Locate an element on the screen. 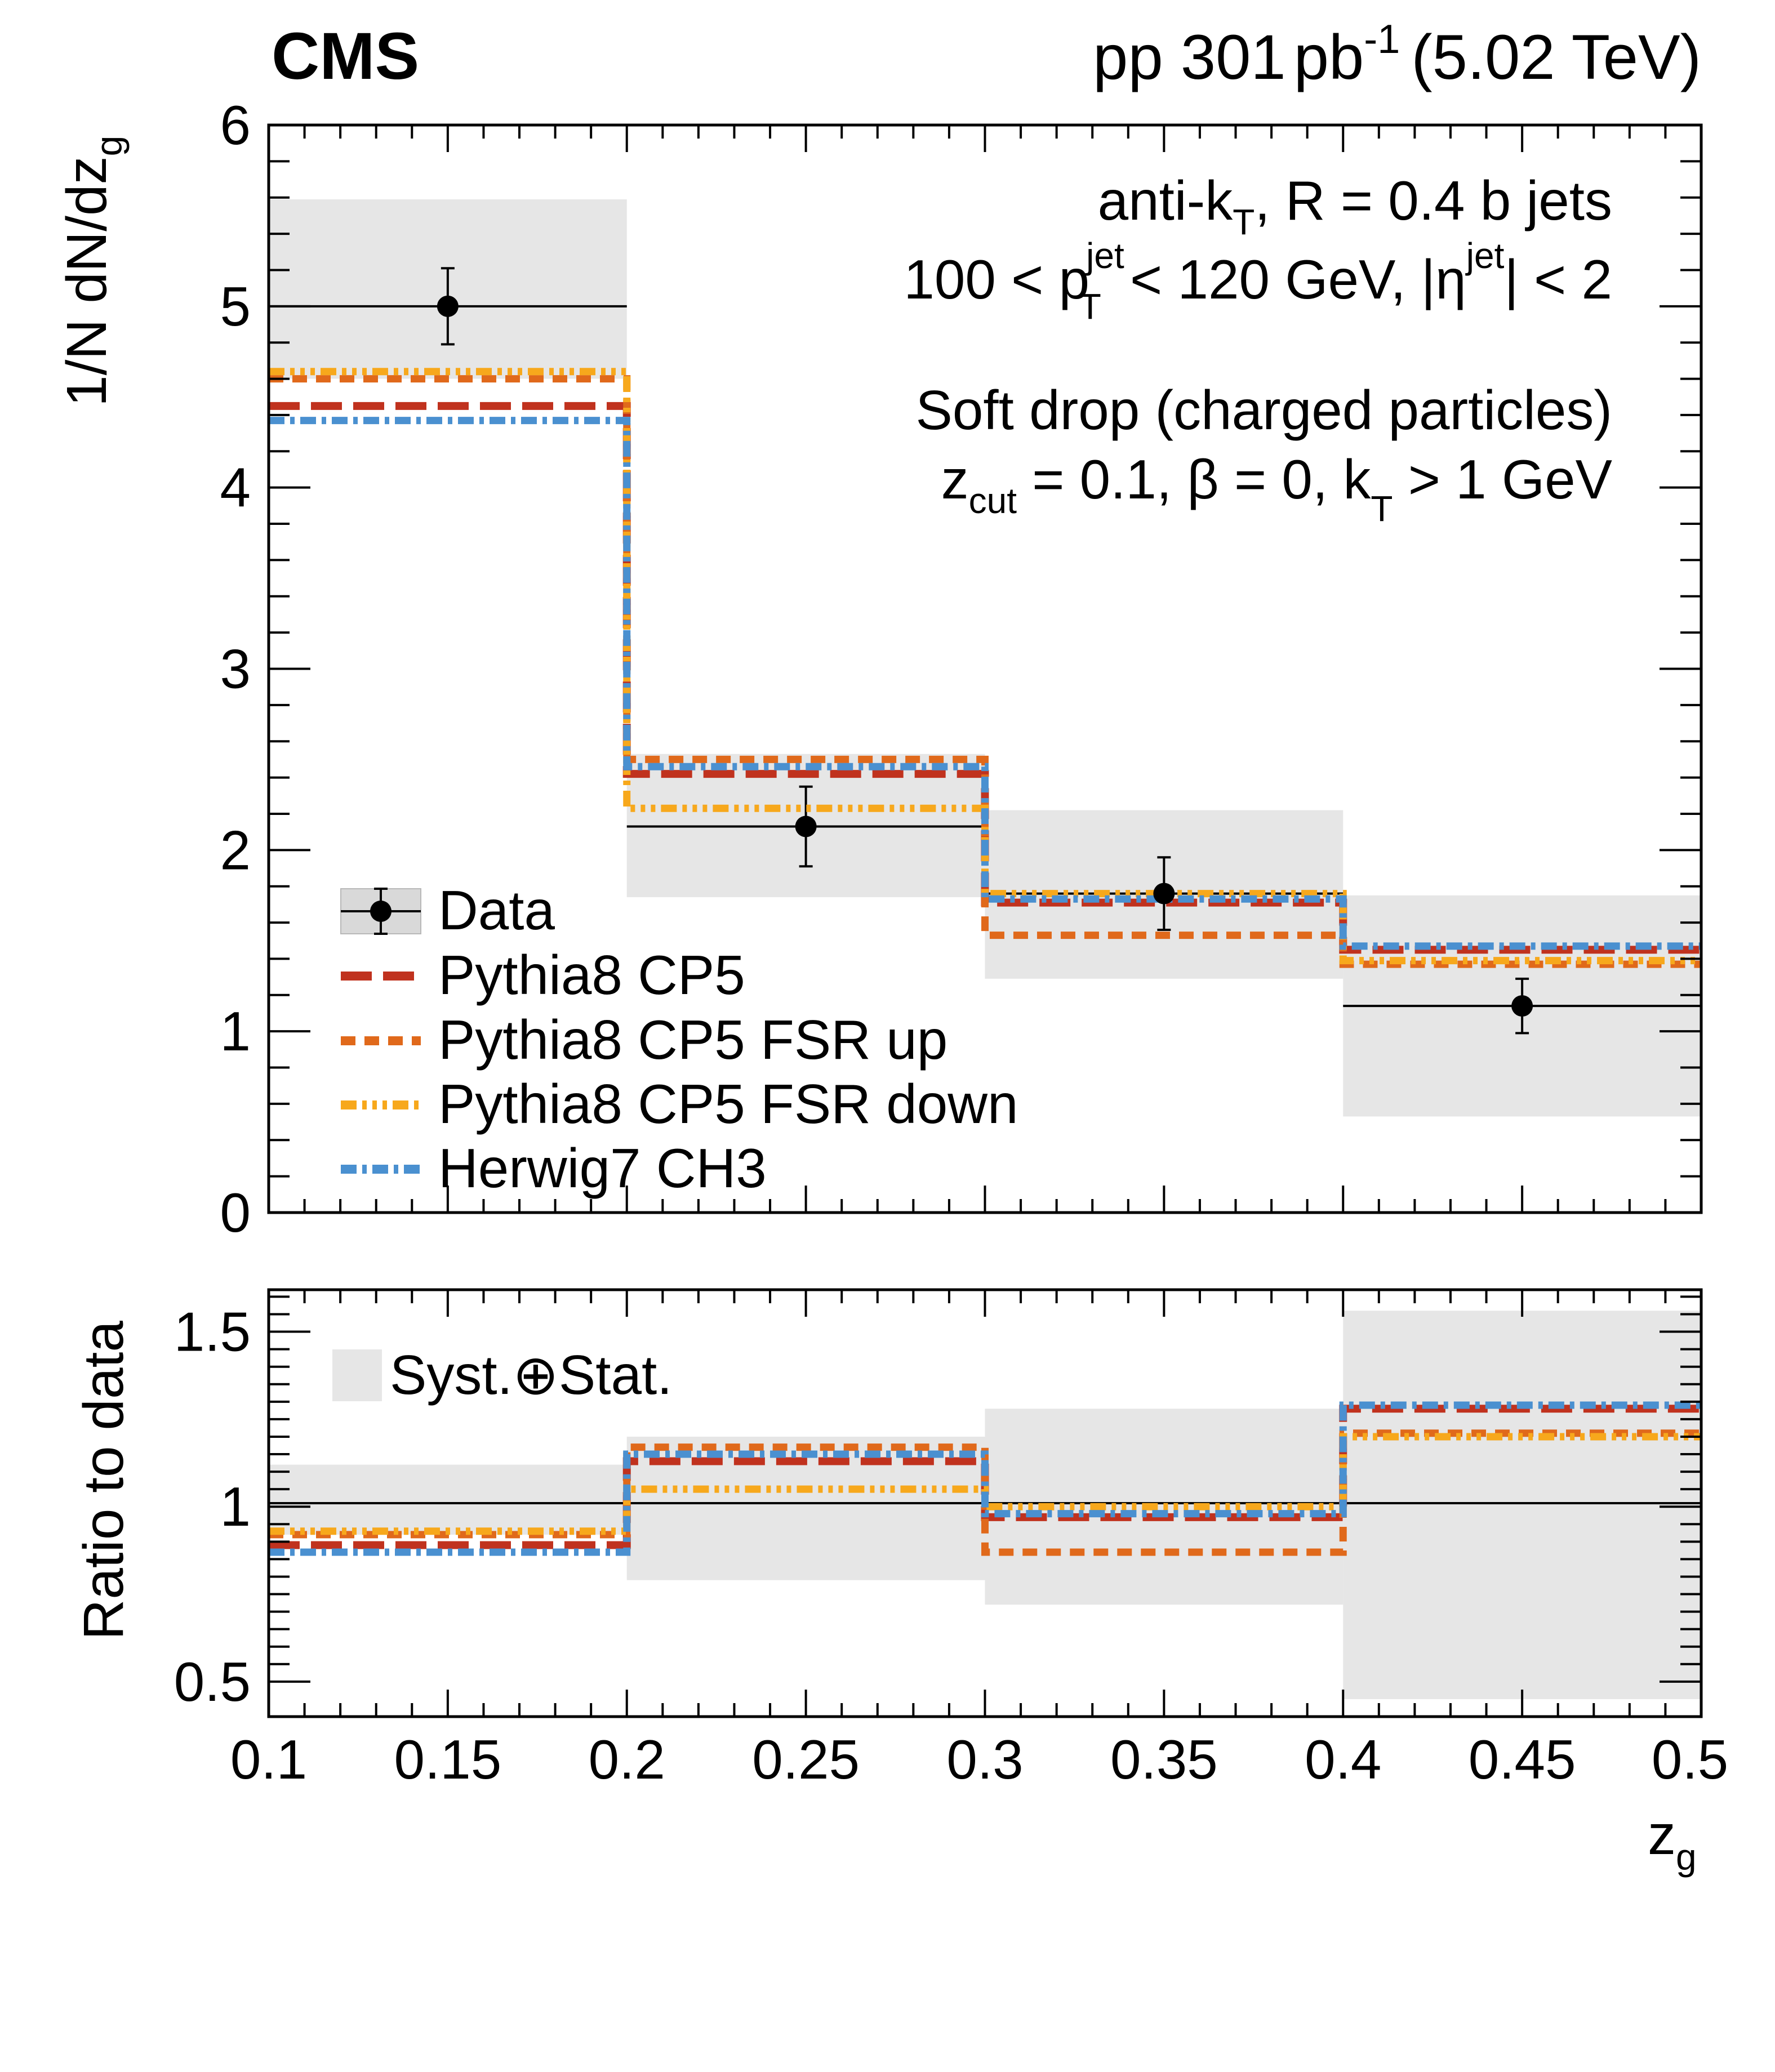 This screenshot has height=2072, width=1775. ratio-y-tick-labels: 0.5 1 1.5 is located at coordinates (212, 1507).